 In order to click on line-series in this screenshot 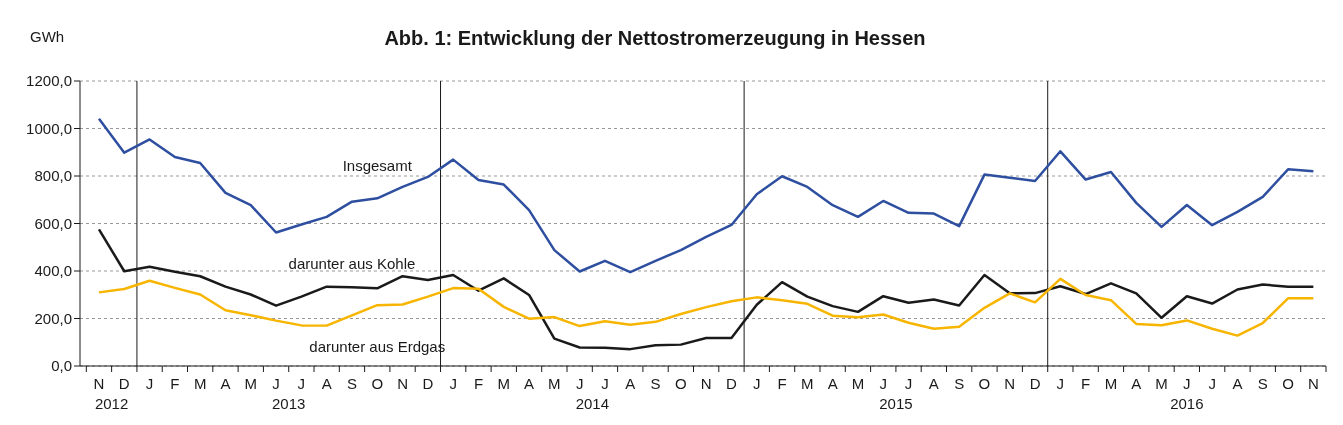, I will do `click(706, 307)`.